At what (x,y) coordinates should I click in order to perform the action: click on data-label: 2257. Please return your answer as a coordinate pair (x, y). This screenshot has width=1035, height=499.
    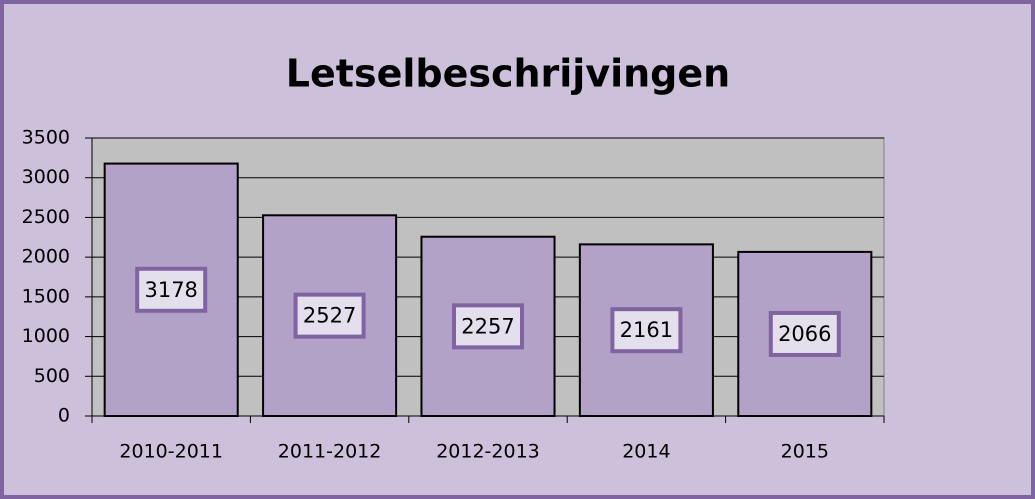
    Looking at the image, I should click on (487, 326).